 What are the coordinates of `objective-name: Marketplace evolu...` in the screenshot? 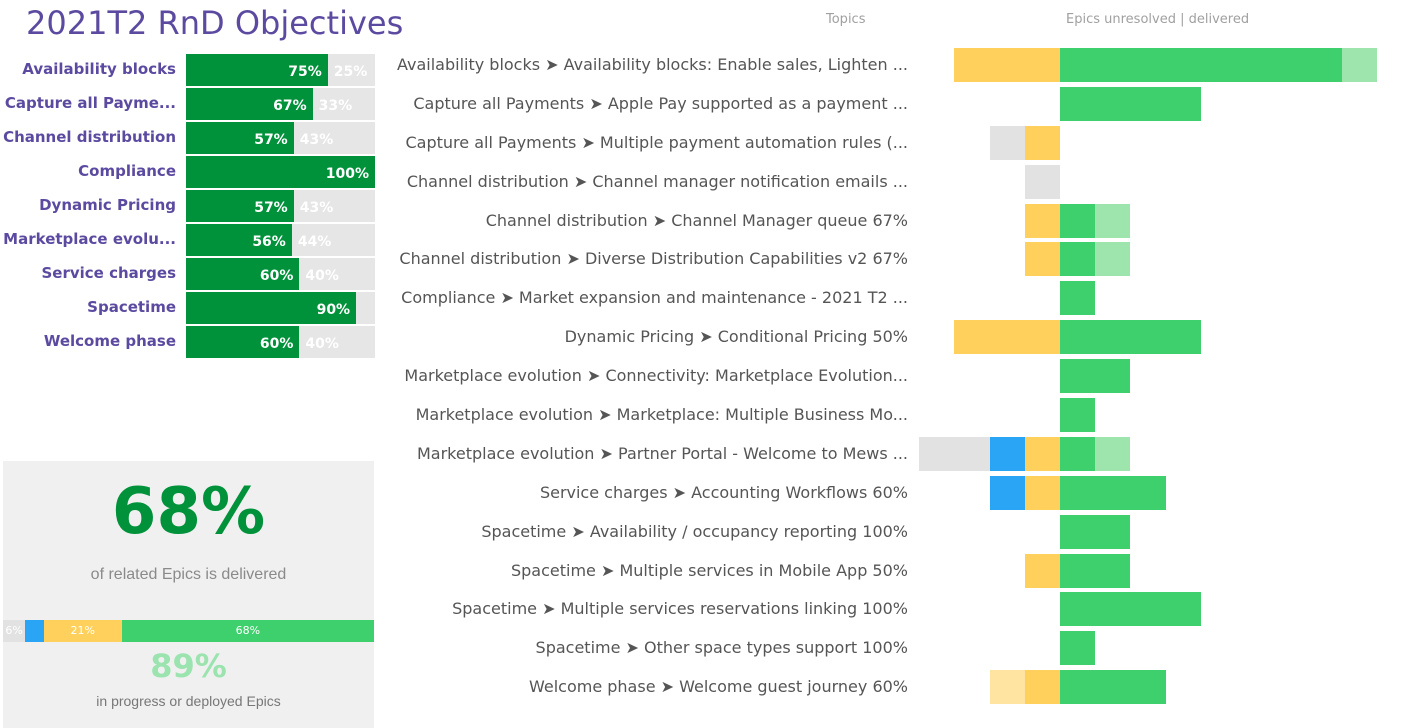 It's located at (89, 239).